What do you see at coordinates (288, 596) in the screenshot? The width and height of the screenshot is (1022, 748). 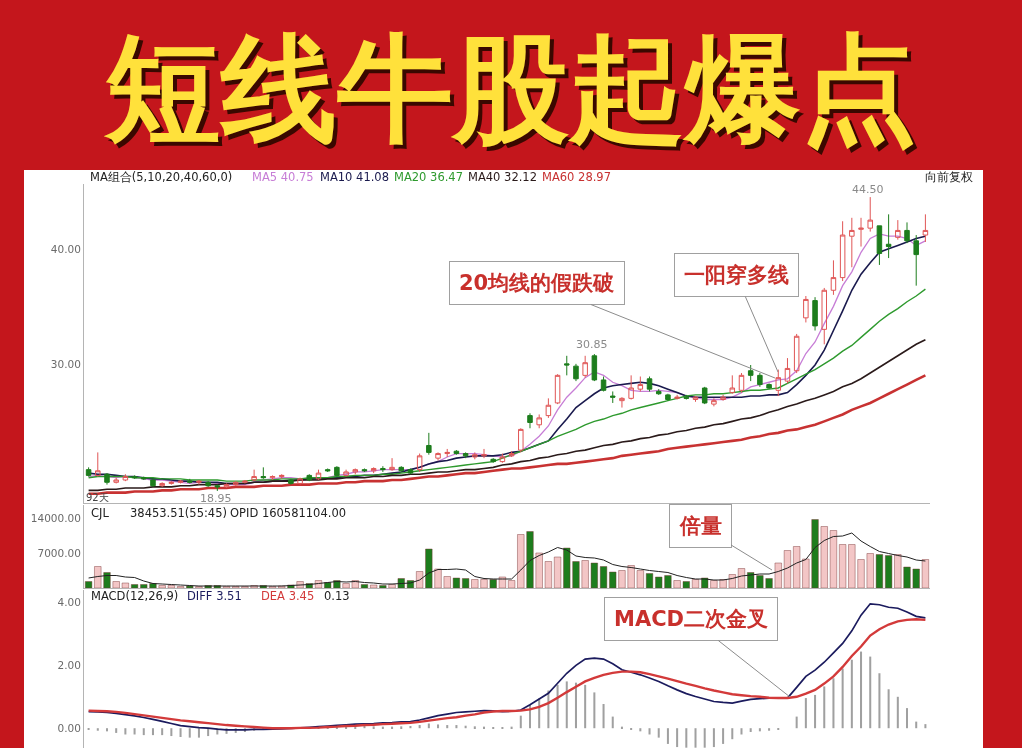 I see `text: DEA 3.45` at bounding box center [288, 596].